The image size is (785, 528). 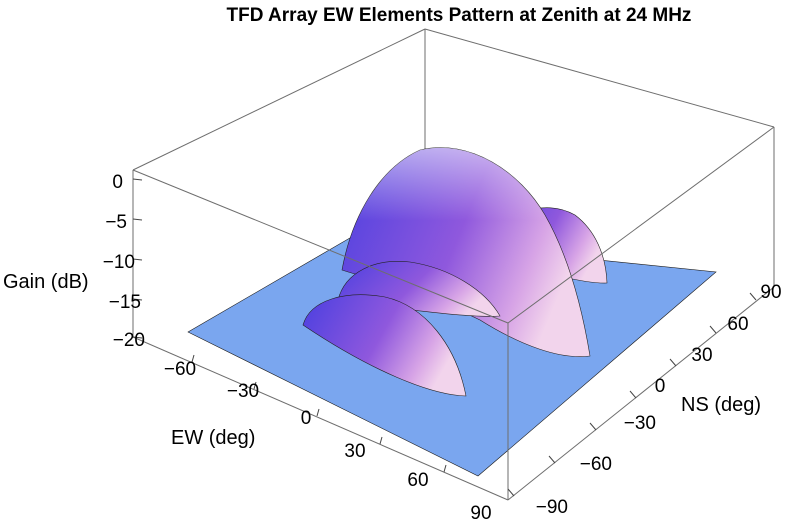 What do you see at coordinates (74, 261) in the screenshot?
I see `z-axis: 0 −5 −10 −15 −20 Gain (dB)` at bounding box center [74, 261].